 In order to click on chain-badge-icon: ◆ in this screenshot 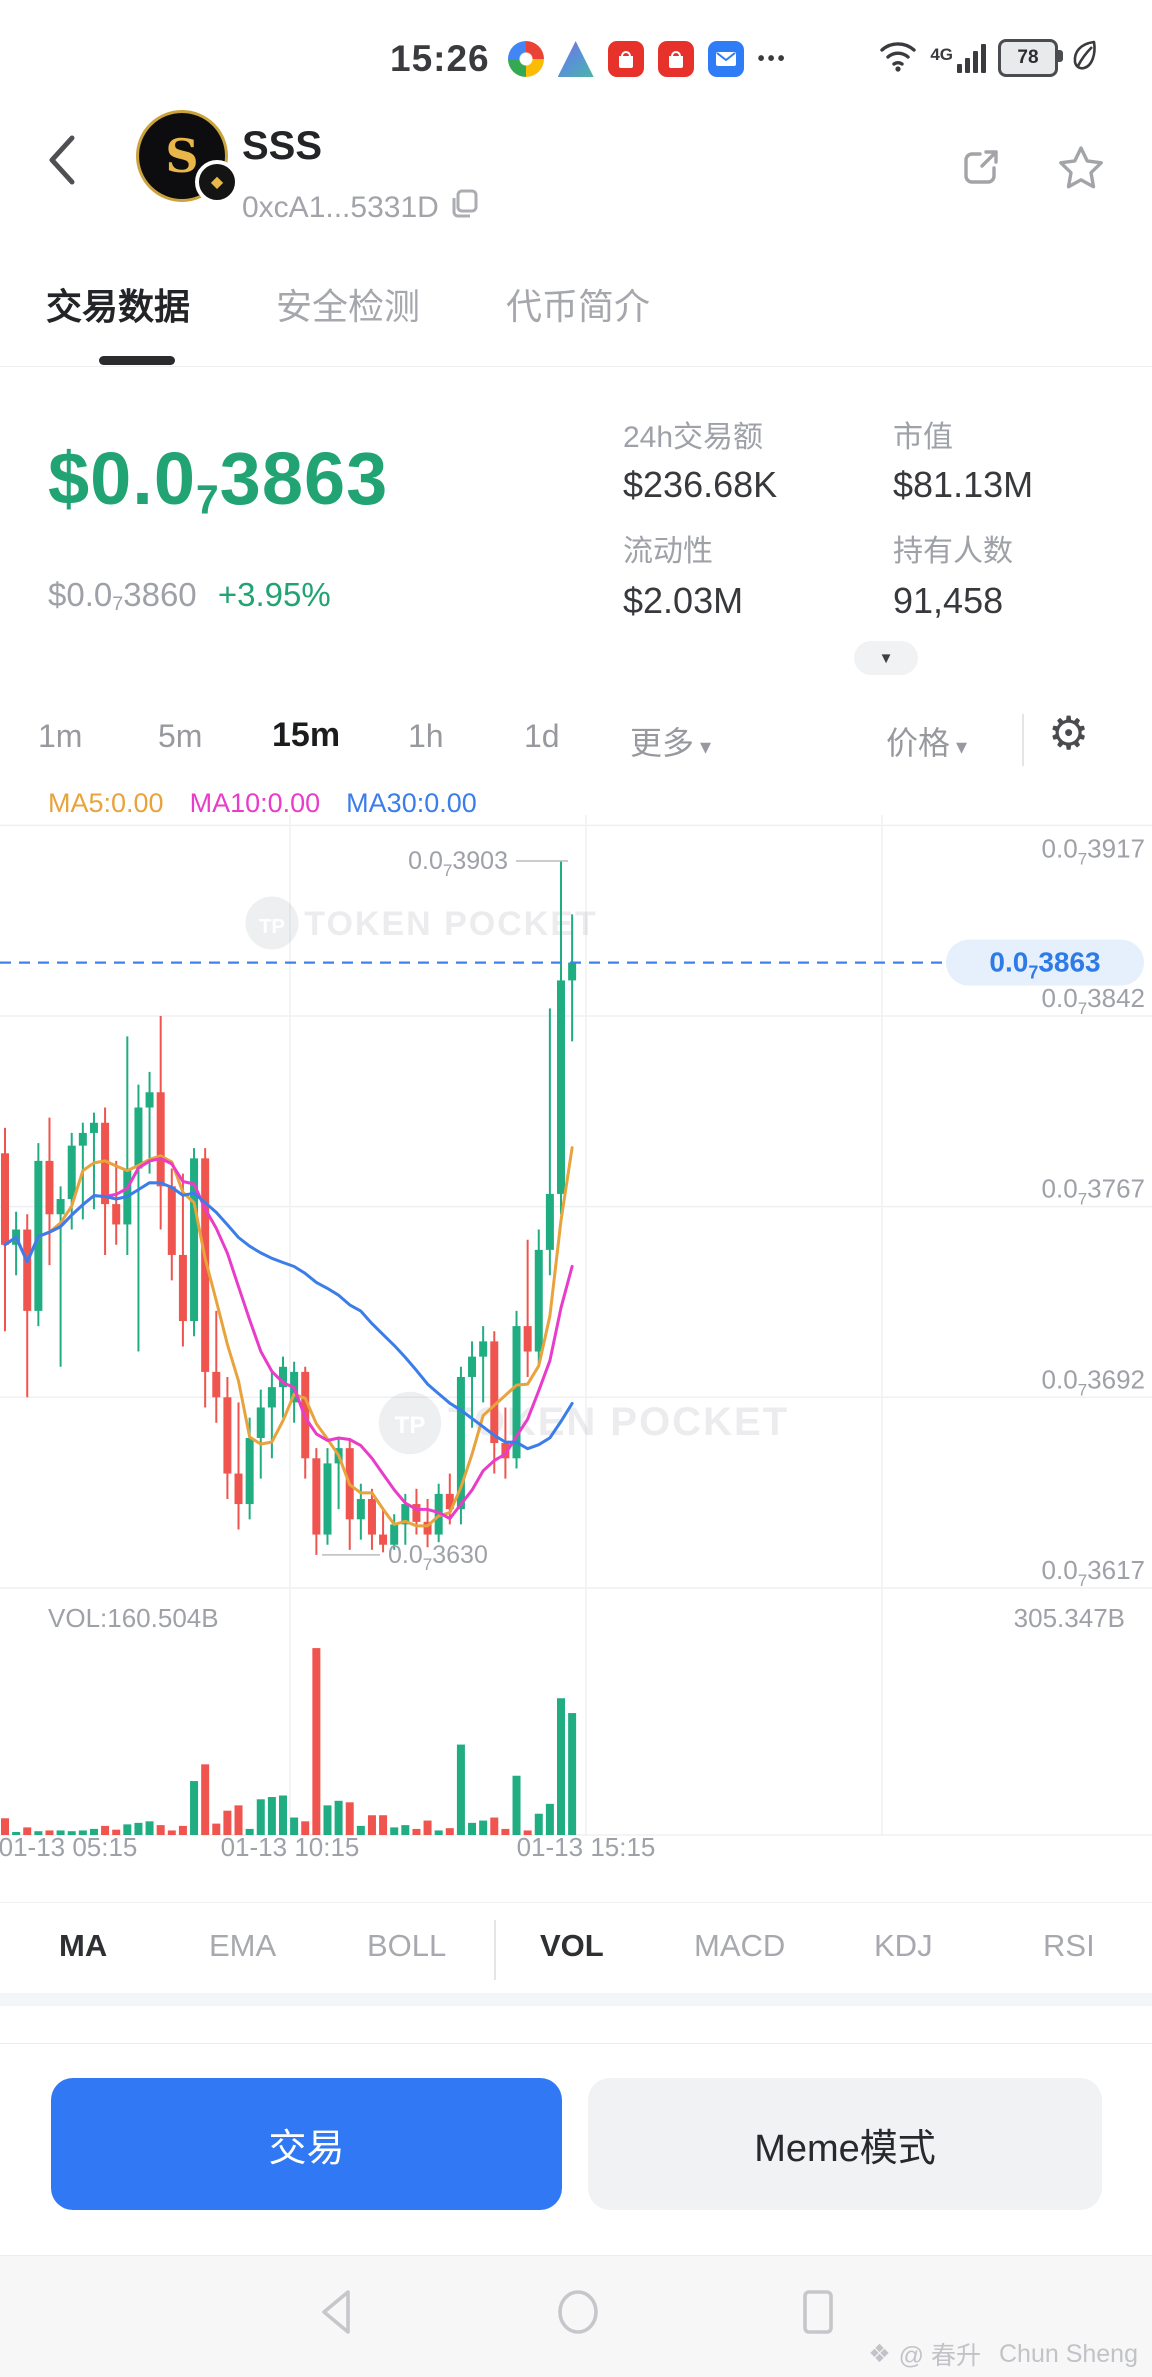, I will do `click(217, 182)`.